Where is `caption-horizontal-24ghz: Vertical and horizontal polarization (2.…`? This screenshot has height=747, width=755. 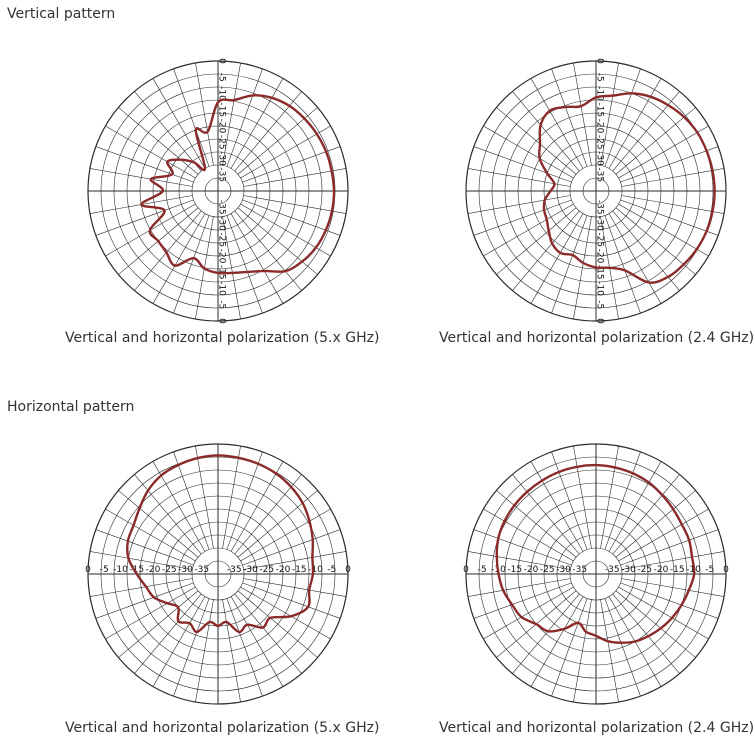
caption-horizontal-24ghz: Vertical and horizontal polarization (2.… is located at coordinates (597, 728).